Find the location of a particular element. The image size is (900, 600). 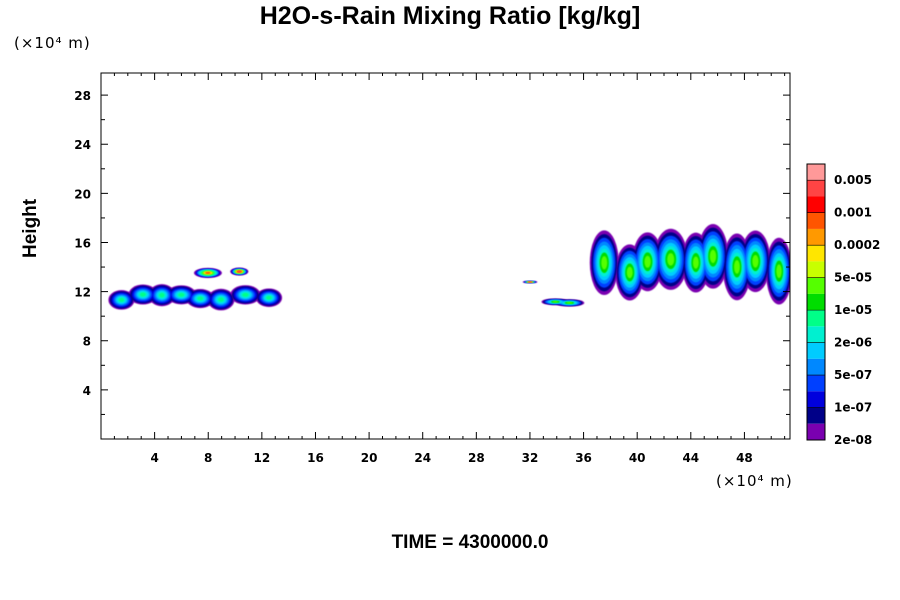

colorbar-label: 2e-06 is located at coordinates (853, 343).